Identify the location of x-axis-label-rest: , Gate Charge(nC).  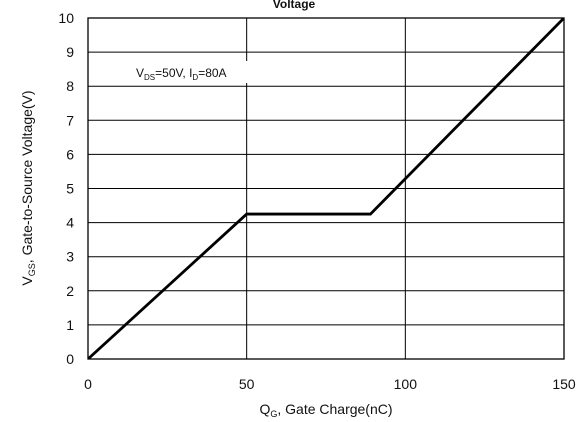
(334, 409).